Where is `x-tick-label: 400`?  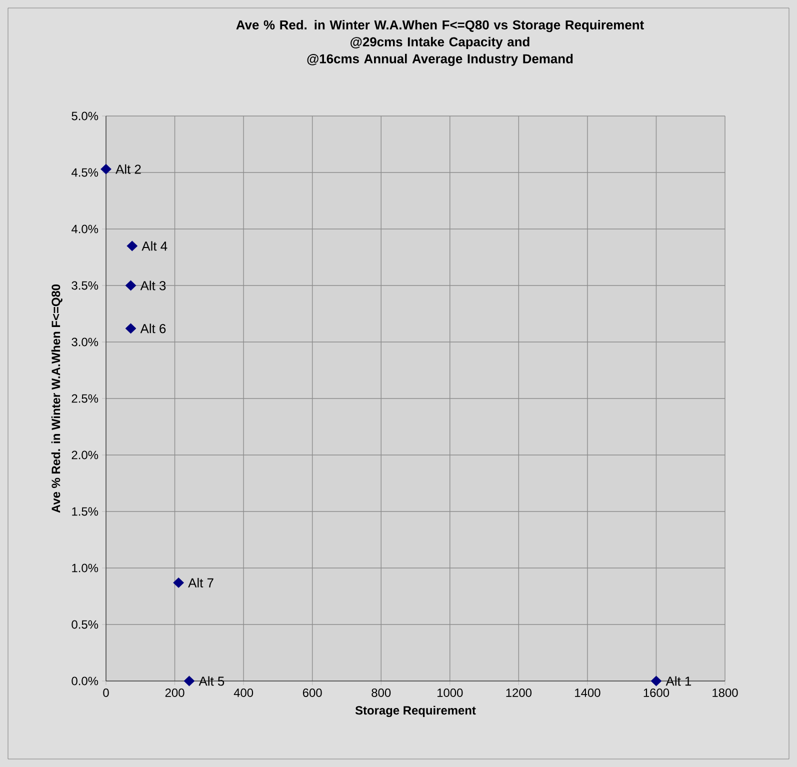 x-tick-label: 400 is located at coordinates (244, 692).